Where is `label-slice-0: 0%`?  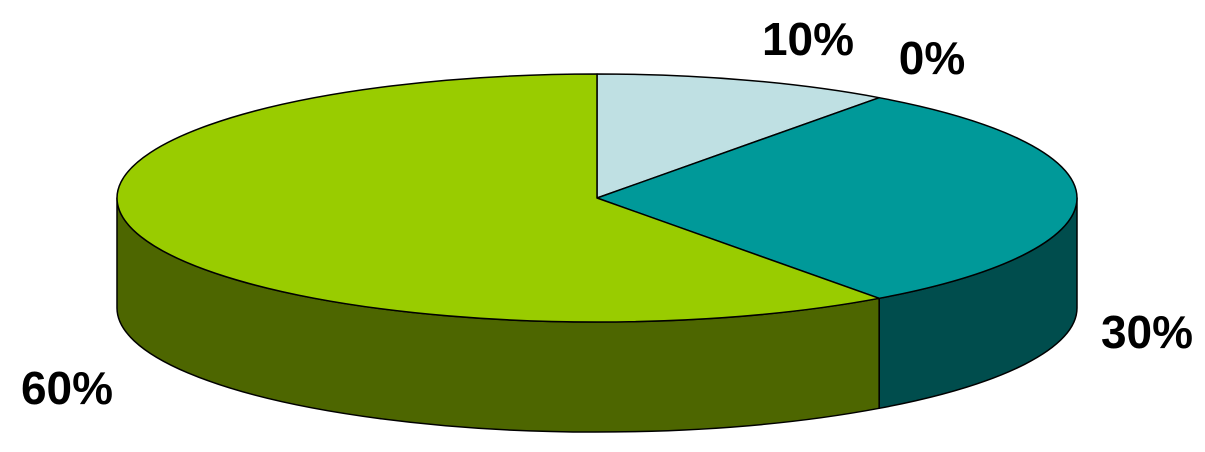 label-slice-0: 0% is located at coordinates (932, 58).